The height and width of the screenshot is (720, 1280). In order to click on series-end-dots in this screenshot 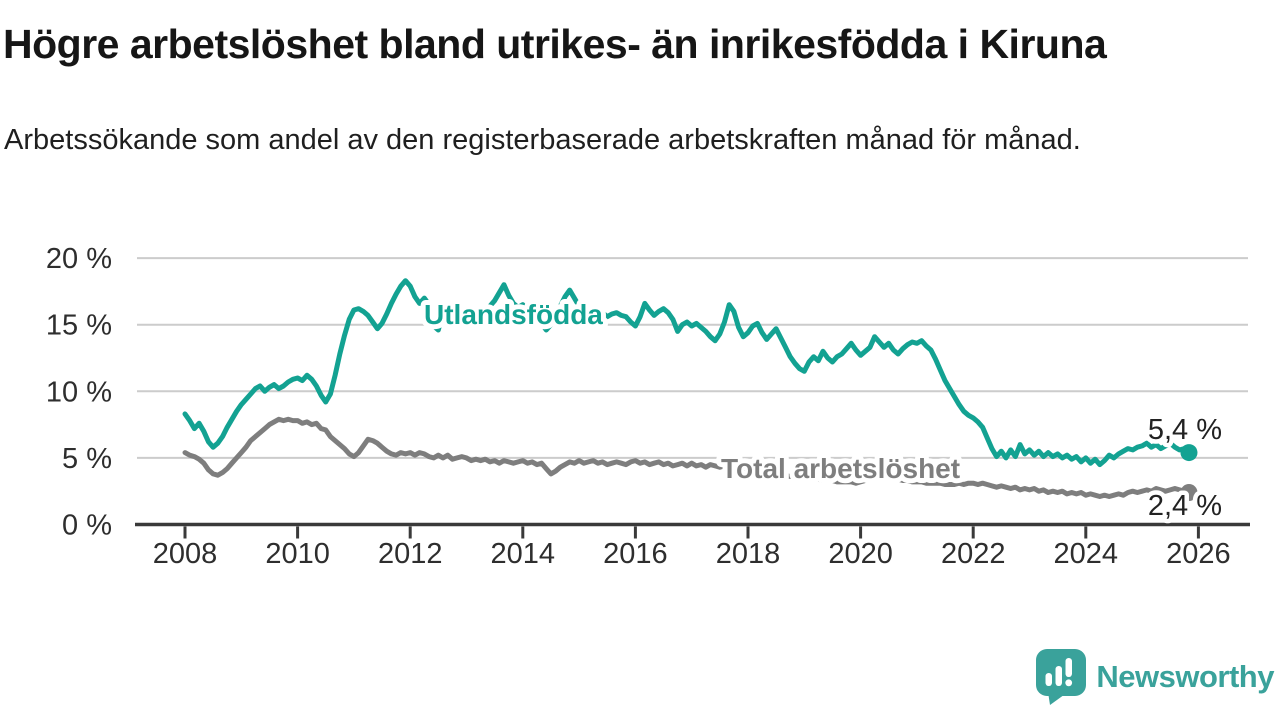, I will do `click(1189, 473)`.